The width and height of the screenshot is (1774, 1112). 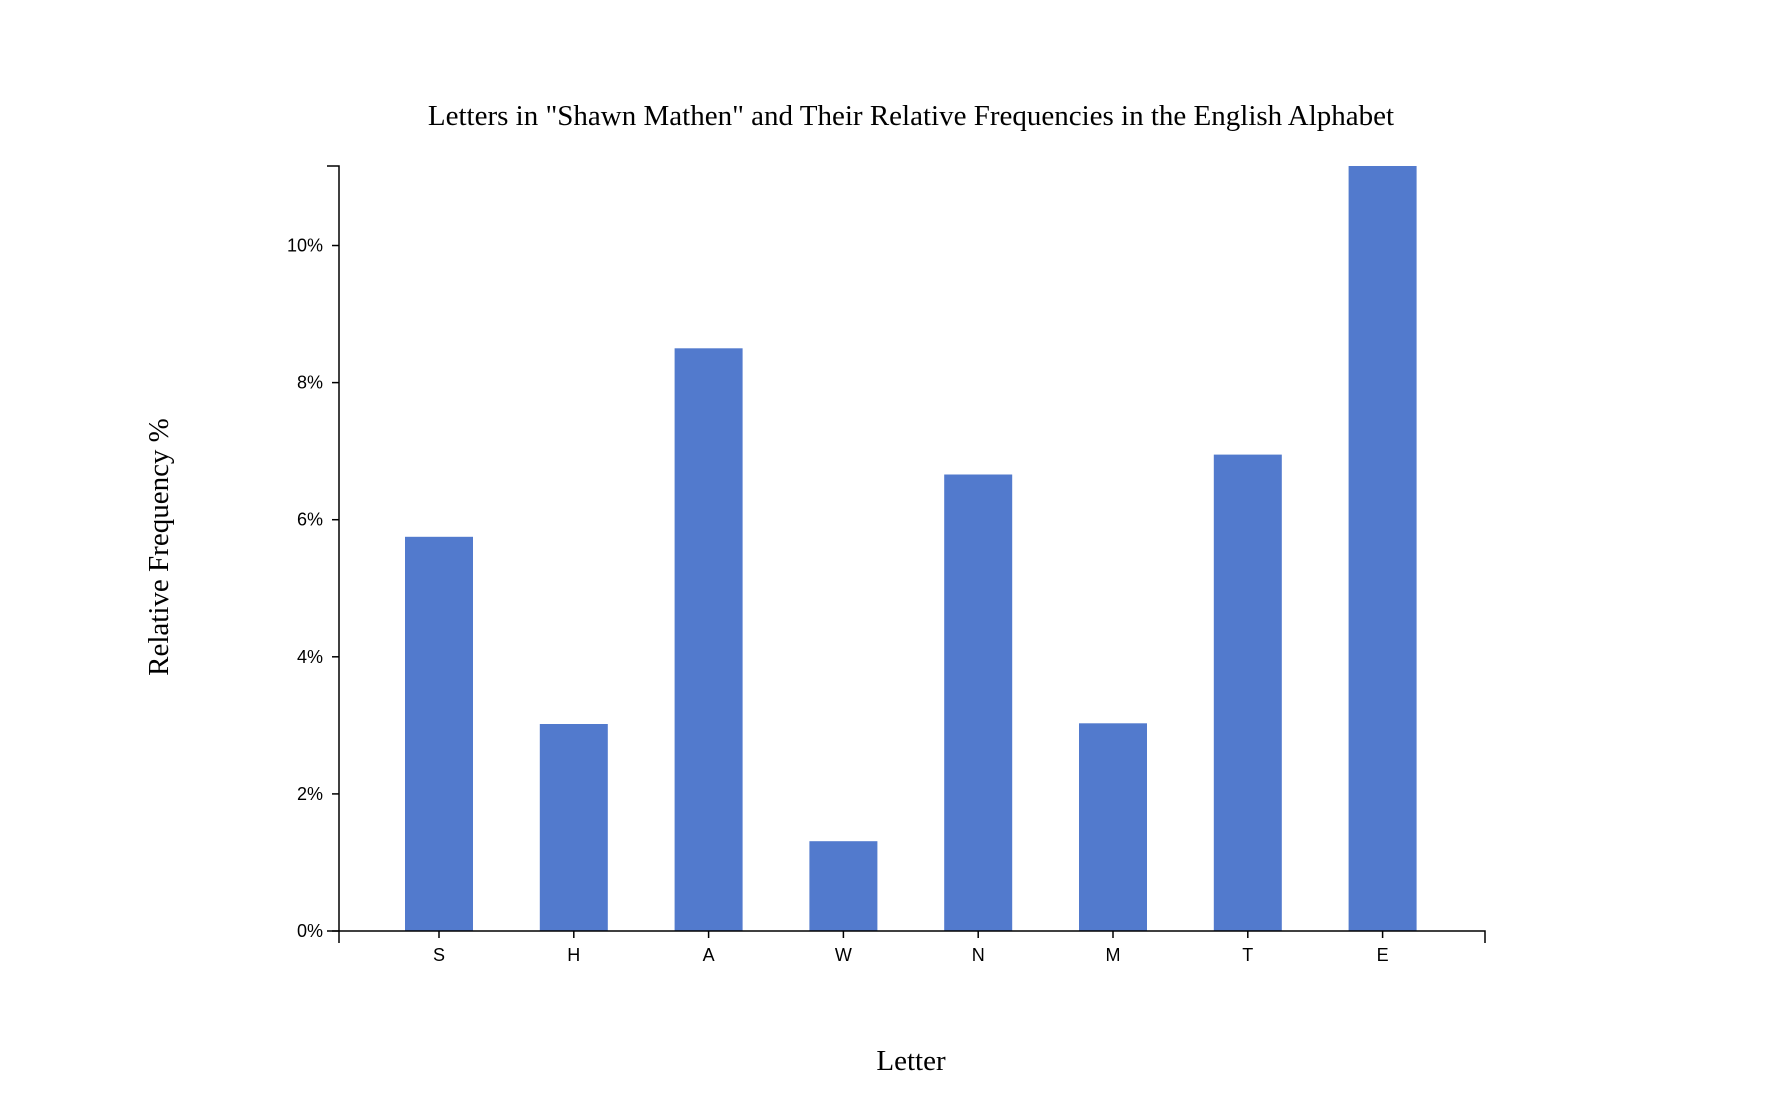 What do you see at coordinates (310, 794) in the screenshot?
I see `y-tick-label: 2%` at bounding box center [310, 794].